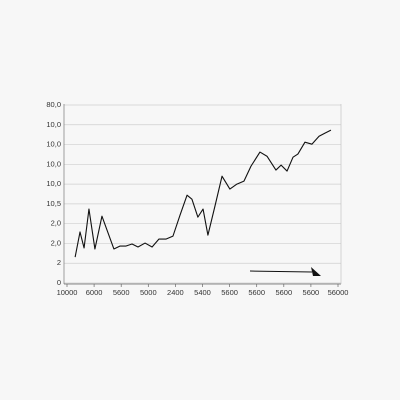 The height and width of the screenshot is (400, 400). What do you see at coordinates (53, 203) in the screenshot?
I see `y-tick-label: 10,5` at bounding box center [53, 203].